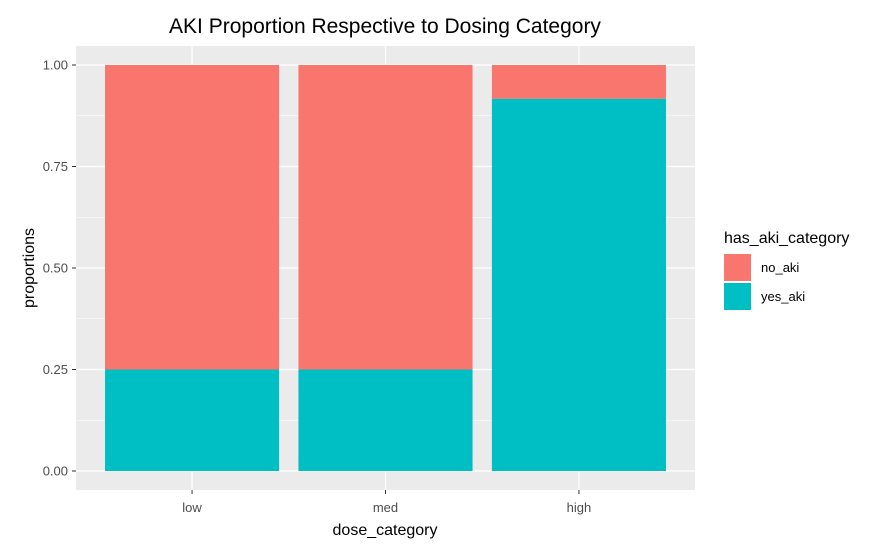  What do you see at coordinates (29, 268) in the screenshot?
I see `y-axis-title: proportions` at bounding box center [29, 268].